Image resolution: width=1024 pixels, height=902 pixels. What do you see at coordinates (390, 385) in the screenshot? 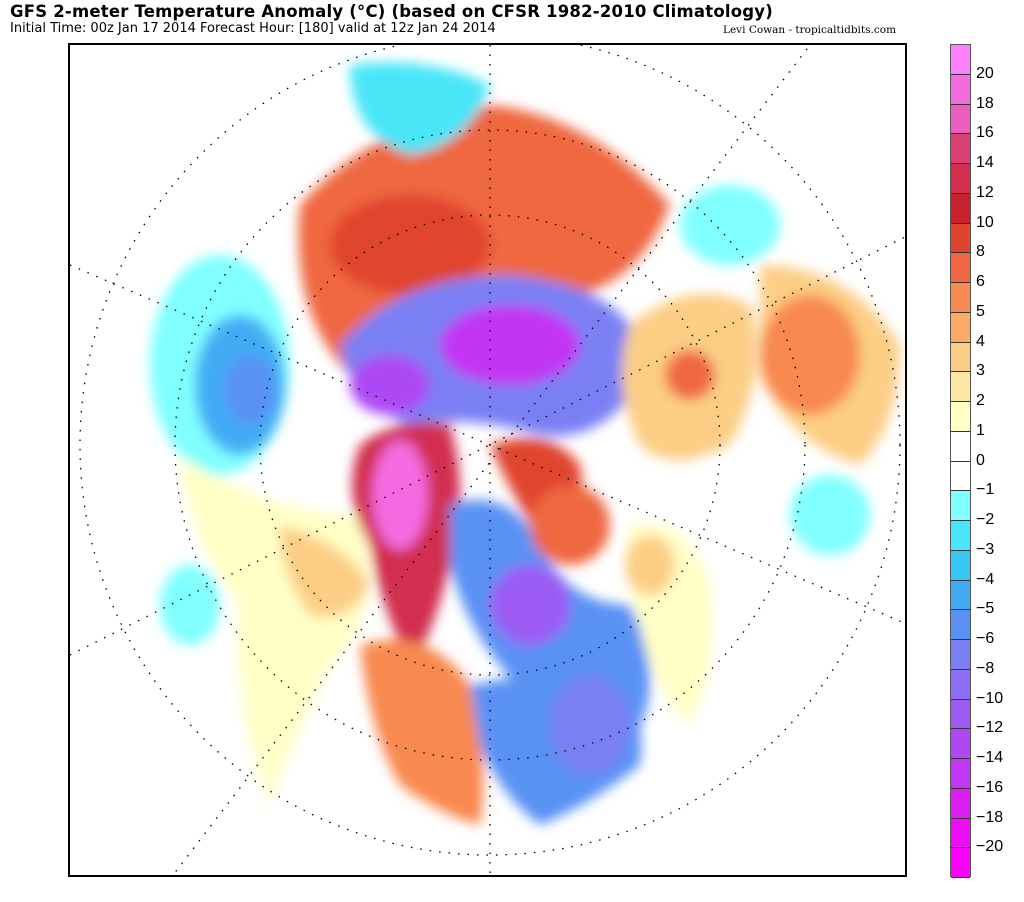
I see `anomaly-siberia-cold-core` at bounding box center [390, 385].